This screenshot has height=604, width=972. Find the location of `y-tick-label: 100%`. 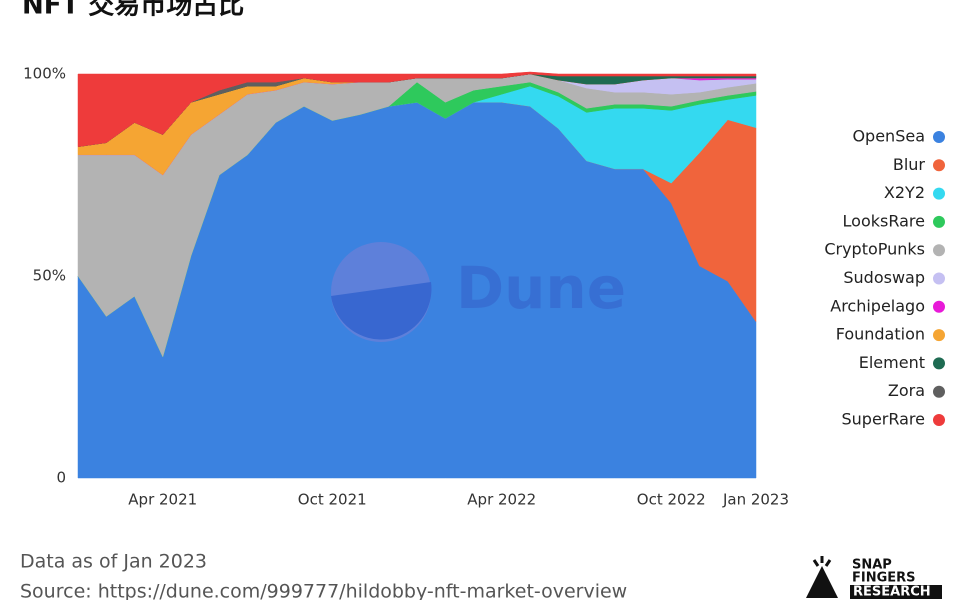

y-tick-label: 100% is located at coordinates (44, 74).